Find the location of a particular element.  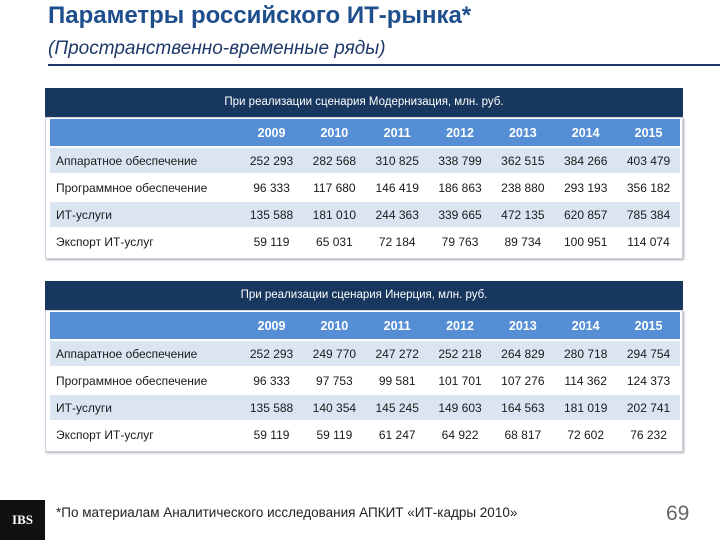

value-cell: 89 734 is located at coordinates (523, 240).